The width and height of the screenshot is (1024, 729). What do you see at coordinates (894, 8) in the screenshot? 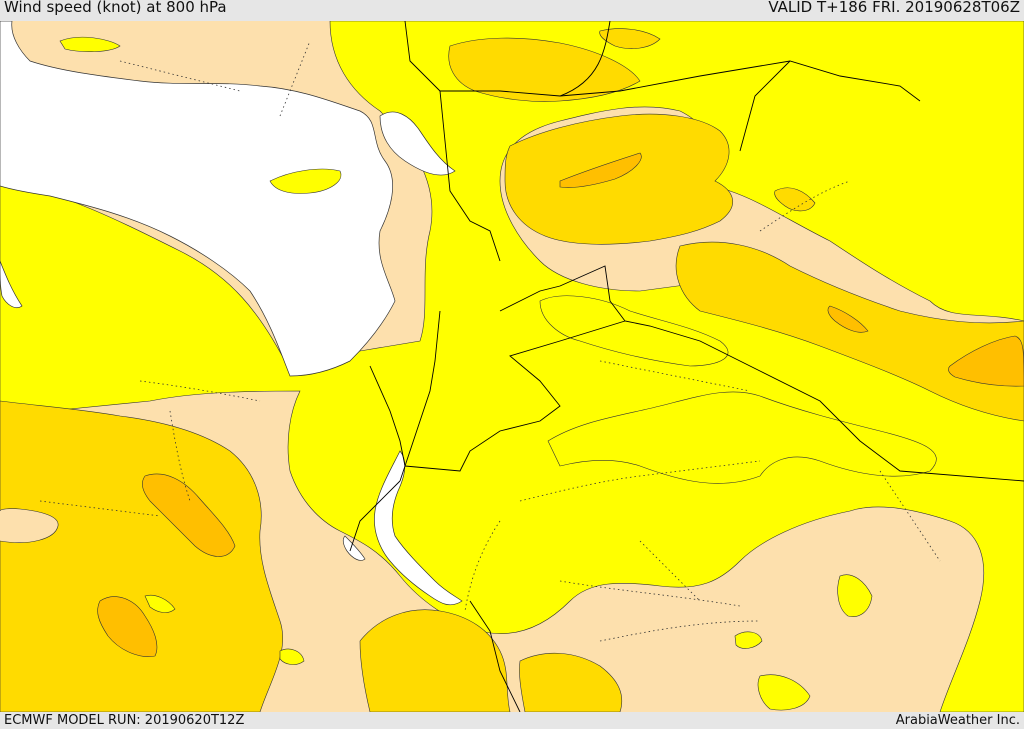
I see `valid-time: VALID T+186 FRI. 20190628T06Z` at bounding box center [894, 8].